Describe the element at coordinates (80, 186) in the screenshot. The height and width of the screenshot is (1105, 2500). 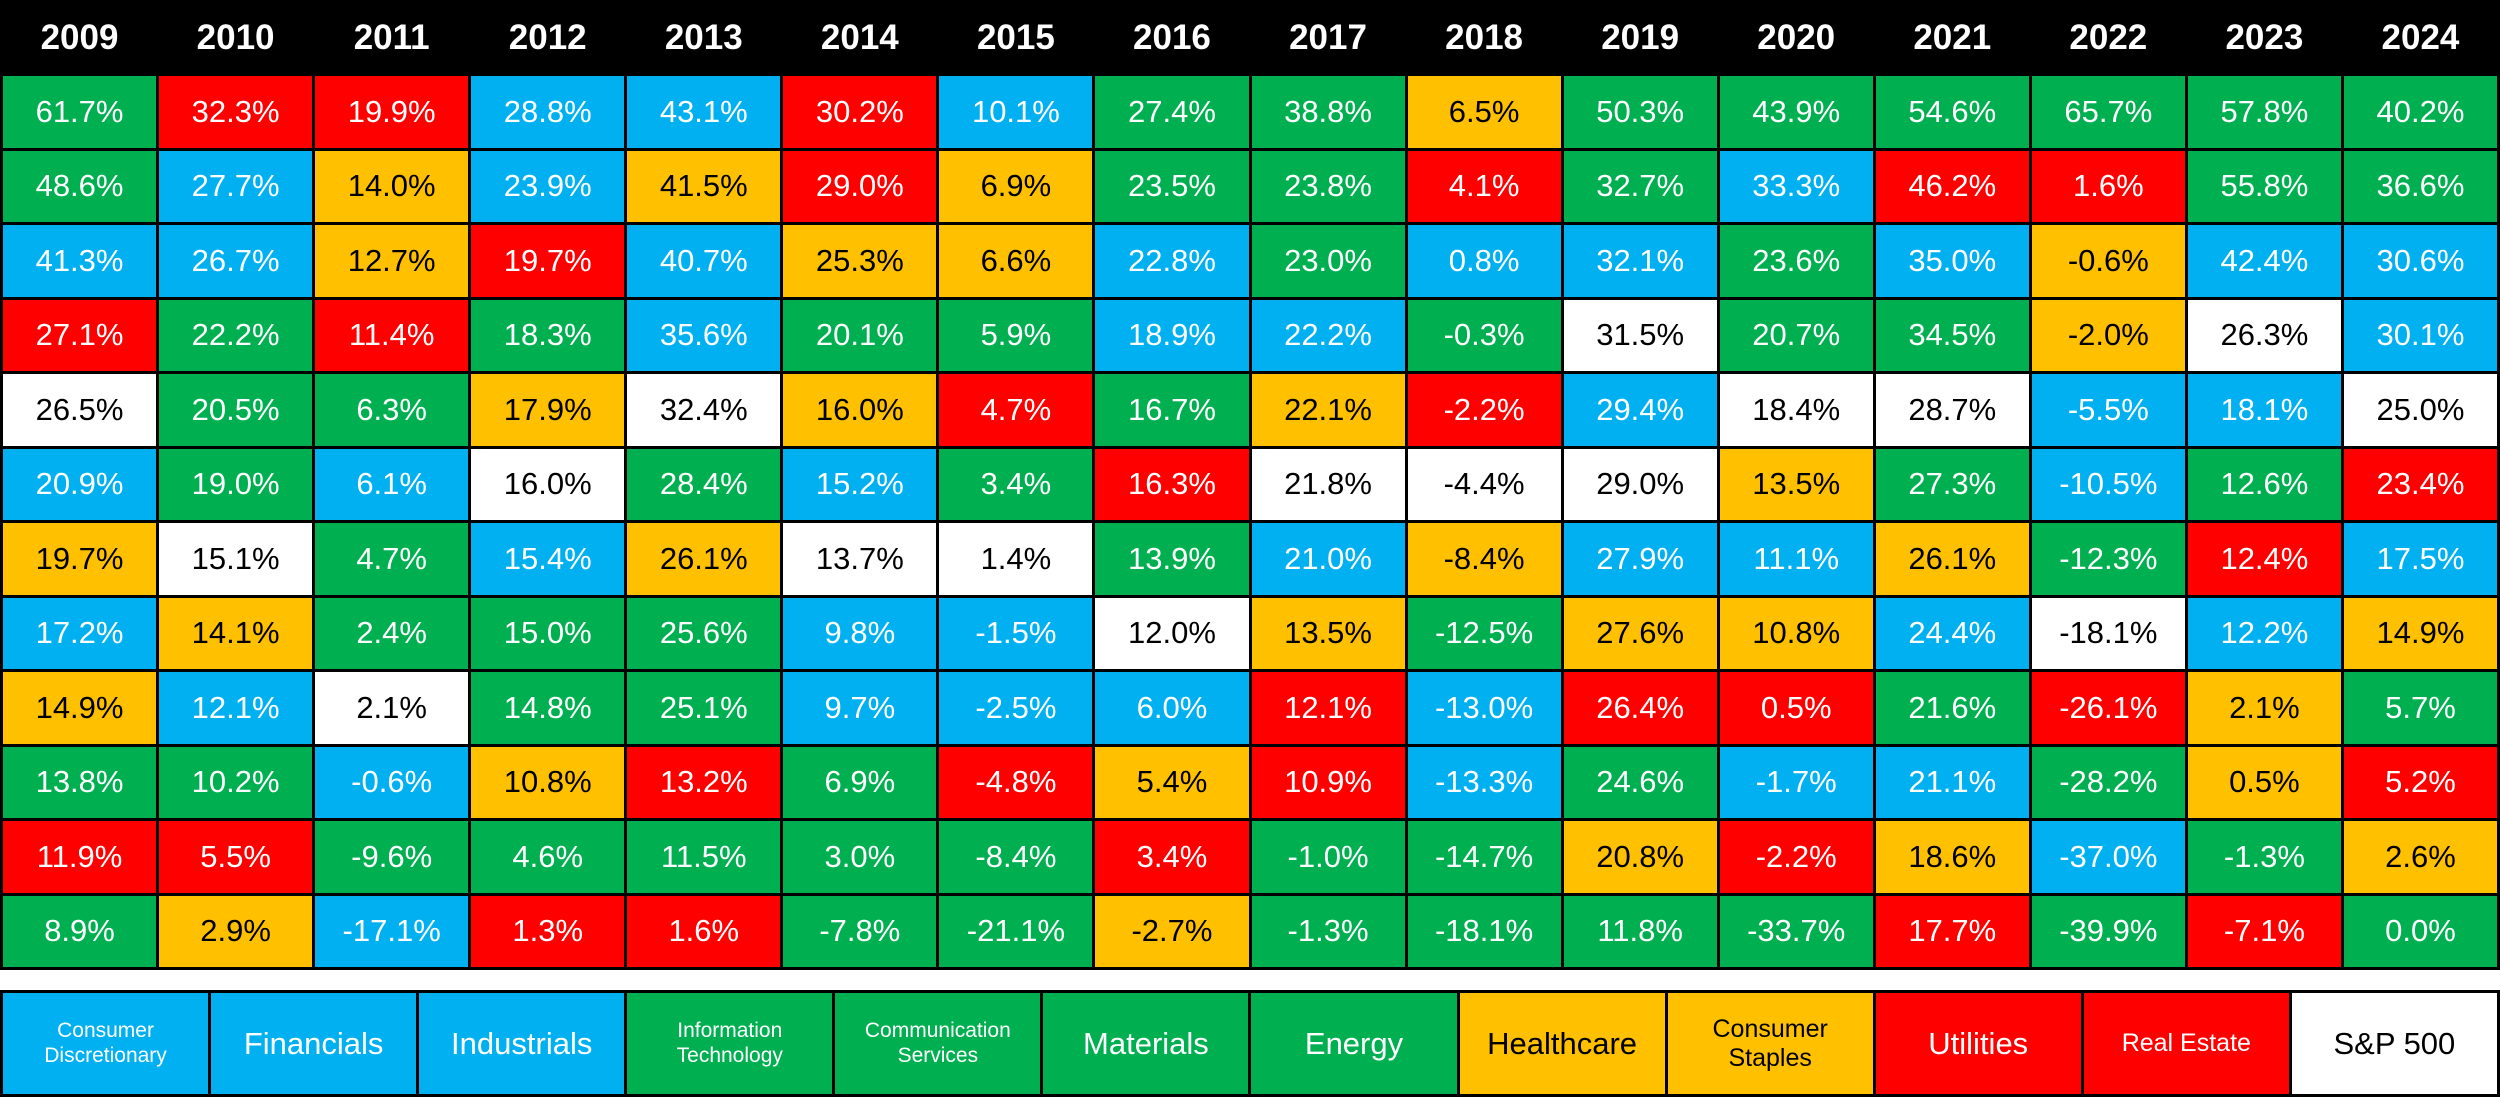
I see `return-cell: 48.6%` at that location.